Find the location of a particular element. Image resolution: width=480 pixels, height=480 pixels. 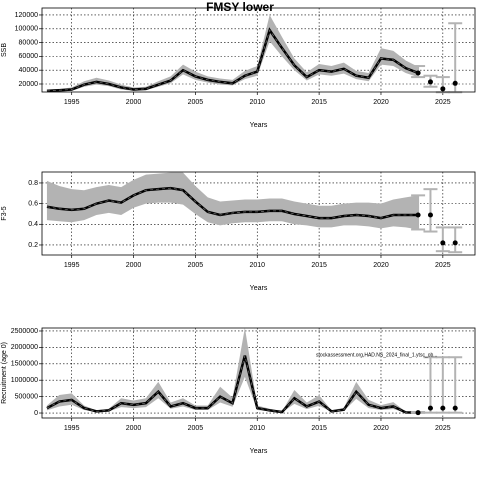

y-tick-label: 1500000 is located at coordinates (24, 364).